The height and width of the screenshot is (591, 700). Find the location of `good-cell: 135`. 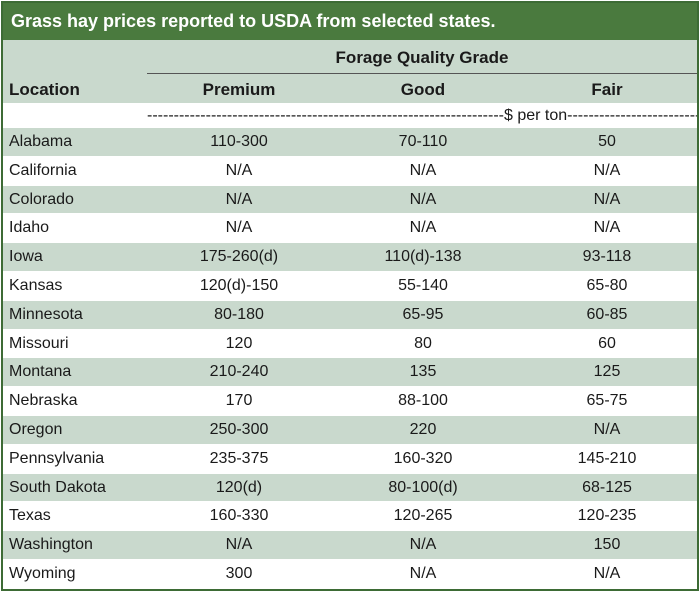

good-cell: 135 is located at coordinates (423, 372).